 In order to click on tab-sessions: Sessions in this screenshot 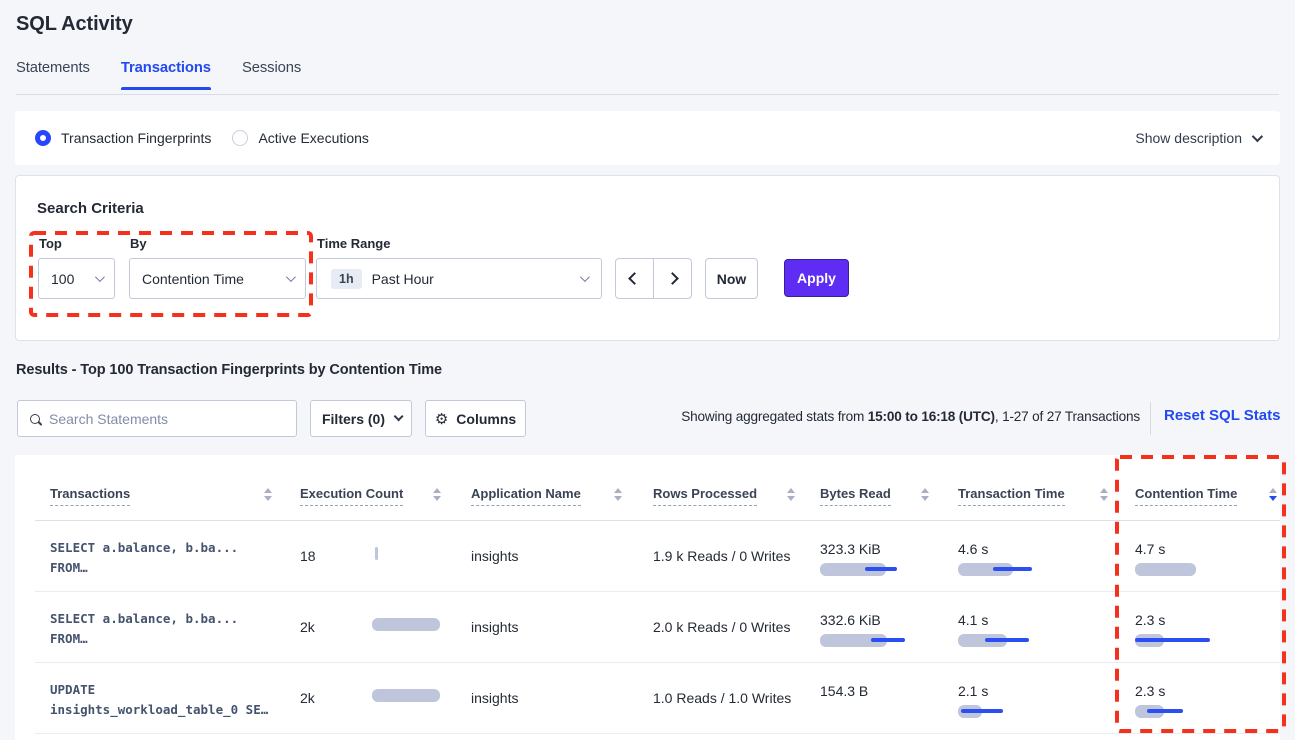, I will do `click(271, 68)`.